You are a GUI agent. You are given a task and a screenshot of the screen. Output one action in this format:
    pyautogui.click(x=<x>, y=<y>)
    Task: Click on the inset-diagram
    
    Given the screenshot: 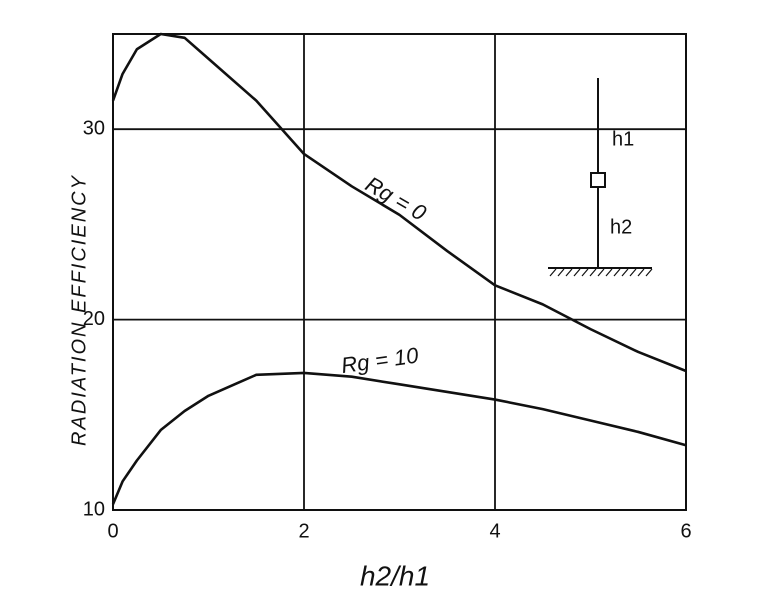 What is the action you would take?
    pyautogui.click(x=600, y=177)
    